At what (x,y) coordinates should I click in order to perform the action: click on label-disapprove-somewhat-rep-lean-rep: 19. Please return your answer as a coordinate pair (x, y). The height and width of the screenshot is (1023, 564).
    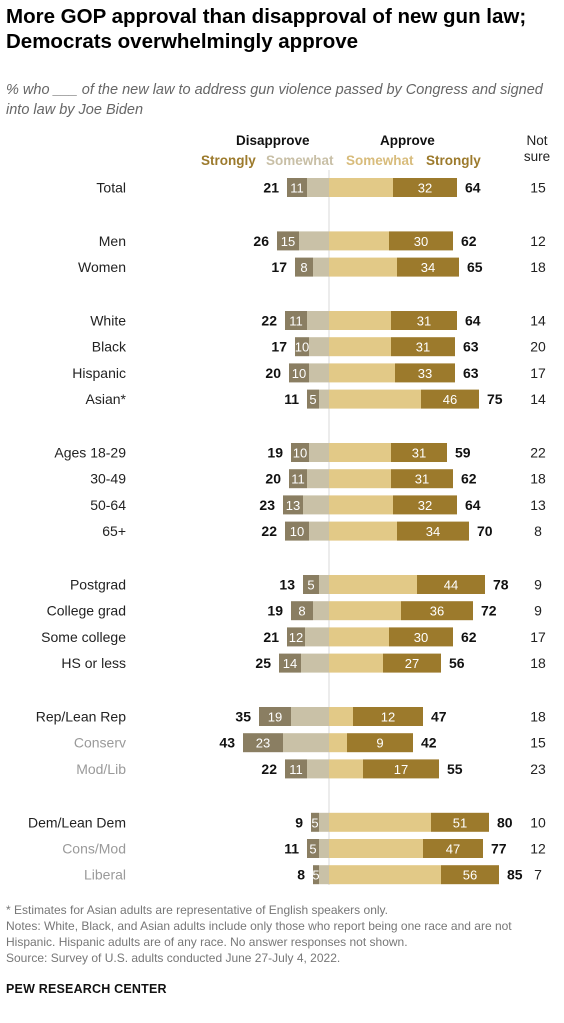
    Looking at the image, I should click on (275, 717).